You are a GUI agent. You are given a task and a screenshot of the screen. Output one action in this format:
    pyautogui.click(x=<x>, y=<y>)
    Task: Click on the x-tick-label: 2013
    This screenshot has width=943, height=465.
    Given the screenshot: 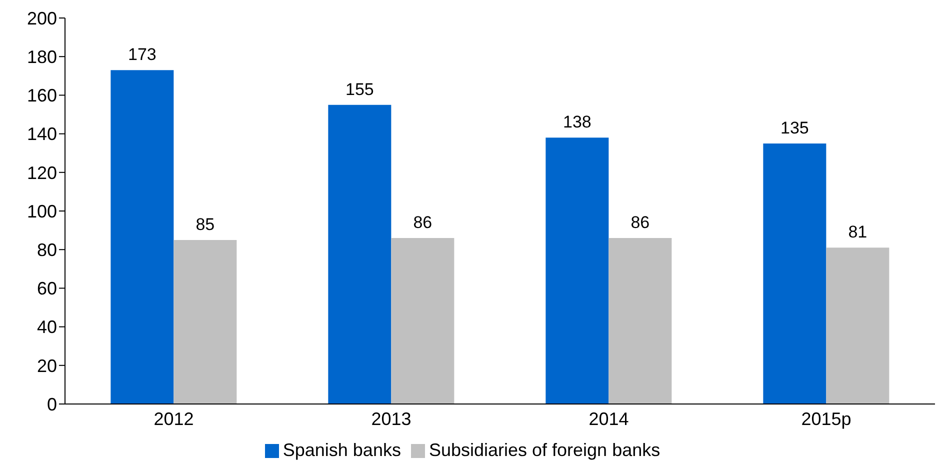 What is the action you would take?
    pyautogui.click(x=391, y=418)
    